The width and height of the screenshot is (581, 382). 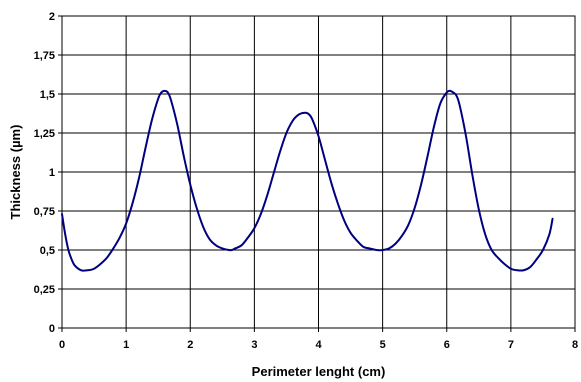 What do you see at coordinates (44, 212) in the screenshot?
I see `y-tick-label: 0,75` at bounding box center [44, 212].